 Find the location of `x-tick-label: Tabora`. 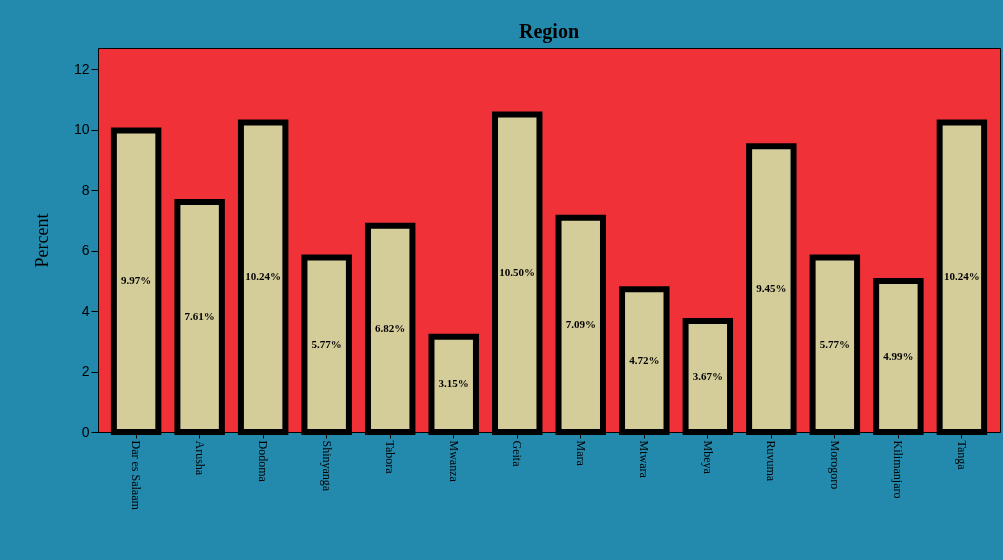

x-tick-label: Tabora is located at coordinates (390, 457).